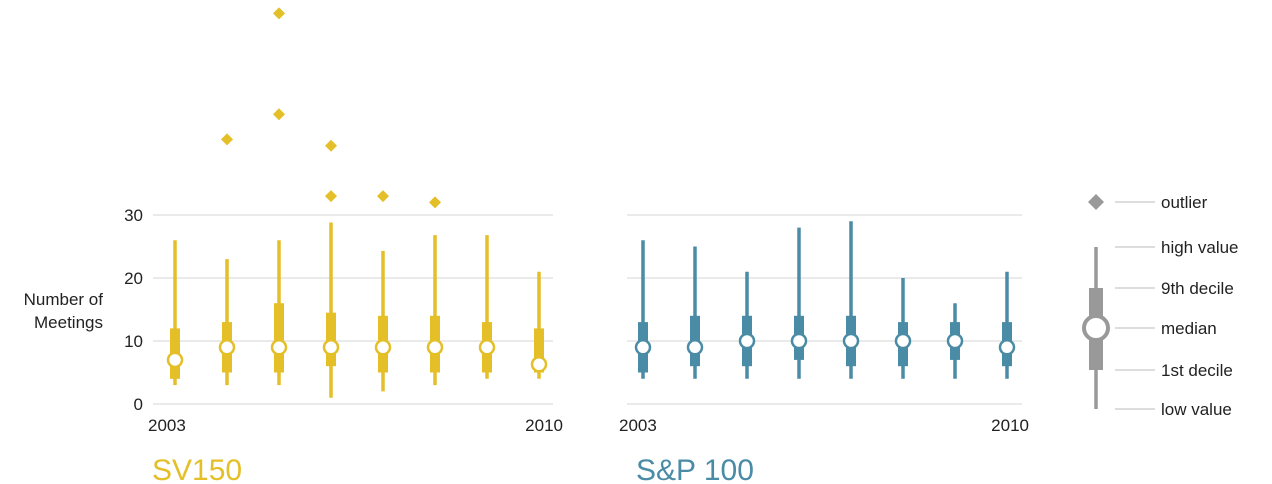 Image resolution: width=1272 pixels, height=484 pixels. I want to click on legend-median-label: median, so click(1189, 328).